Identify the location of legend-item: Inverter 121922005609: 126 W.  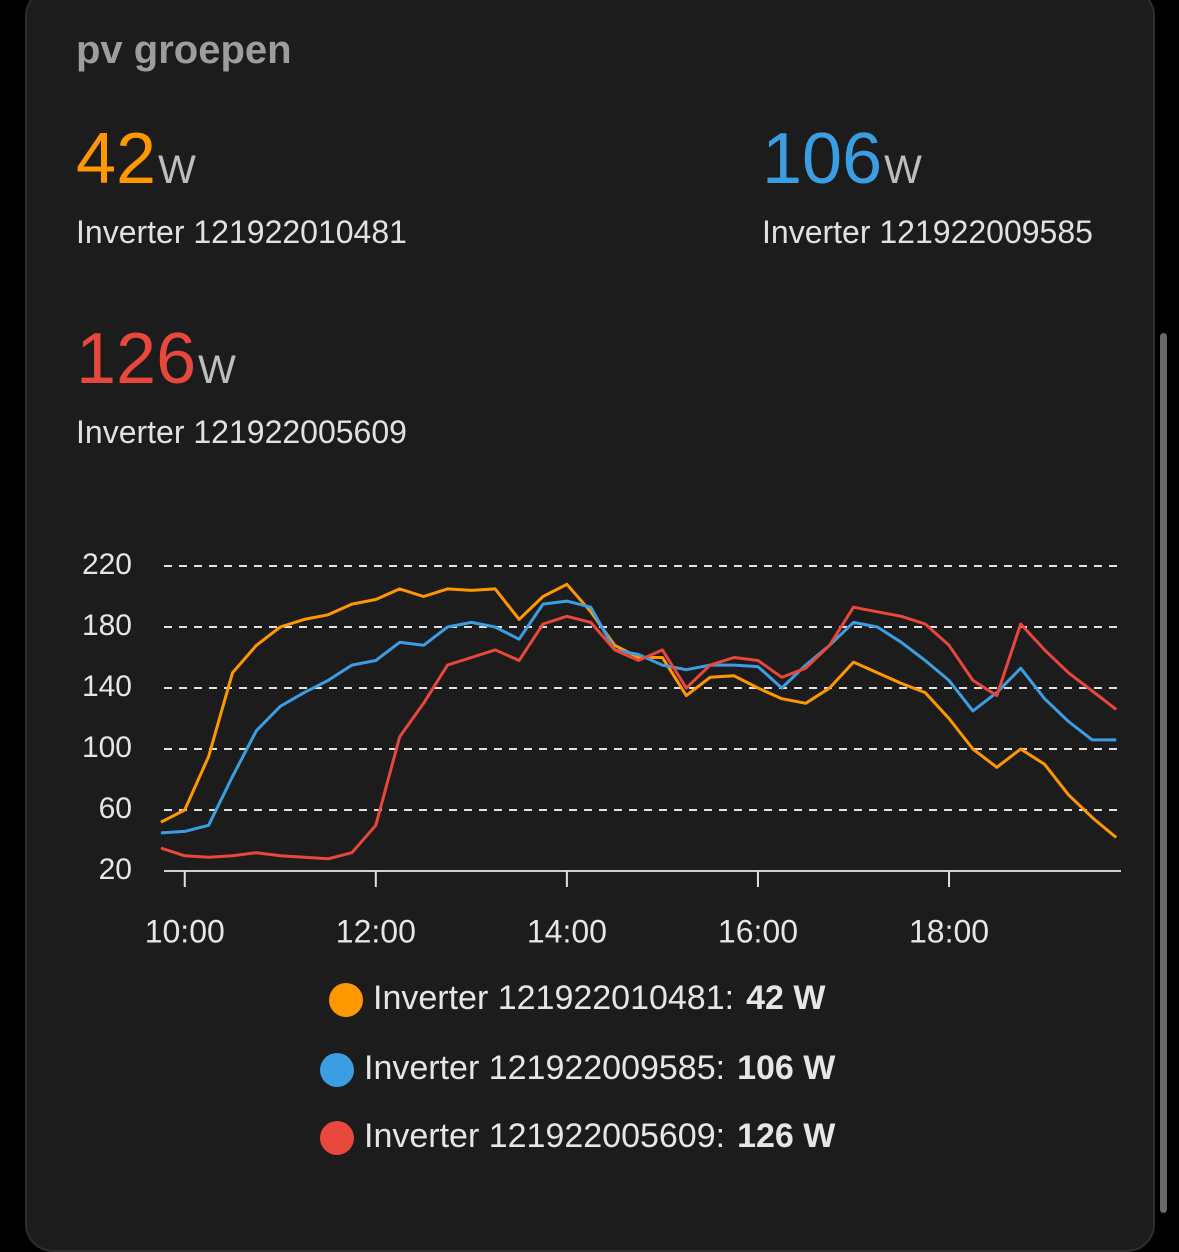
(578, 1136).